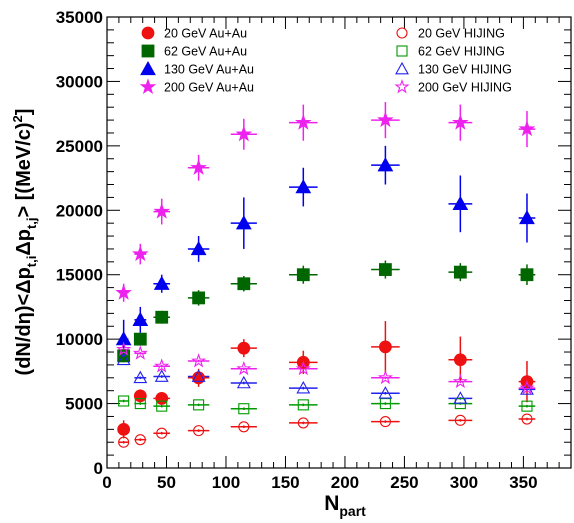 The height and width of the screenshot is (523, 574). I want to click on legend-label-200-gev-au-au: 200 GeV Au+Au, so click(209, 88).